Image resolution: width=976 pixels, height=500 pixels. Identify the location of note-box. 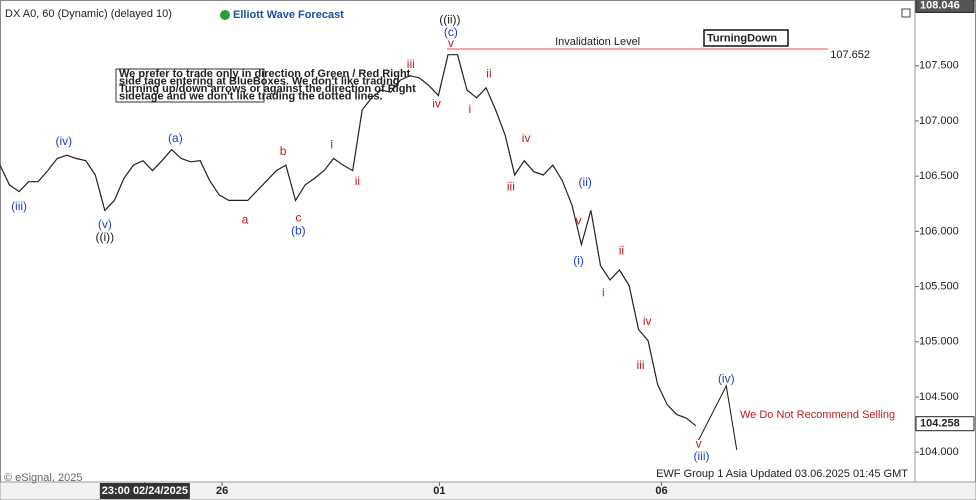
(190, 85).